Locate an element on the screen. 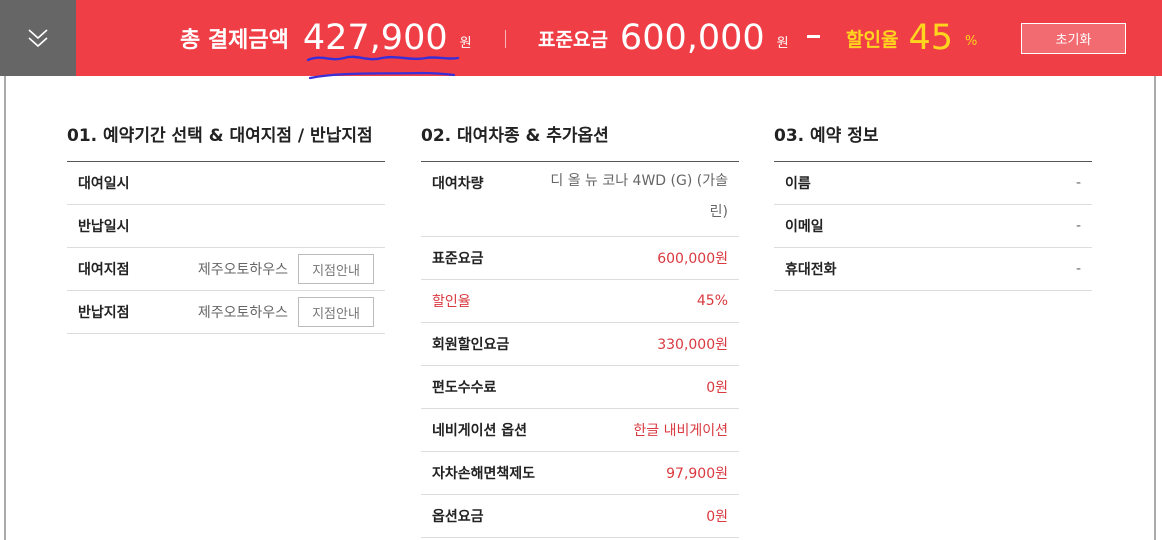 Image resolution: width=1162 pixels, height=540 pixels. section3-title: 03. 예약 정보 is located at coordinates (933, 141).